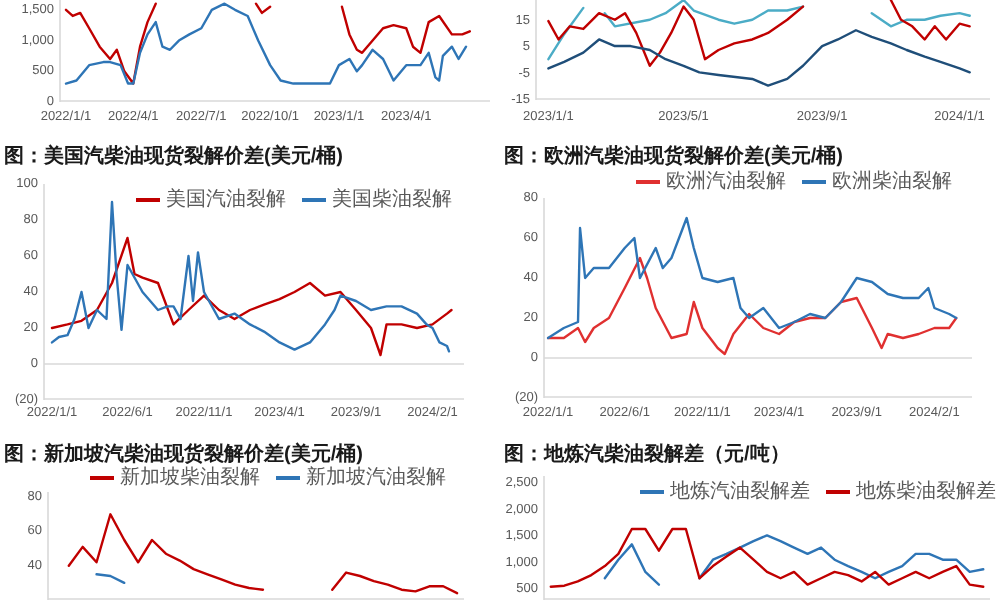 The width and height of the screenshot is (1000, 600). I want to click on chart-title: 图：新加坡汽柴油现货裂解价差(美元/桶), so click(183, 454).